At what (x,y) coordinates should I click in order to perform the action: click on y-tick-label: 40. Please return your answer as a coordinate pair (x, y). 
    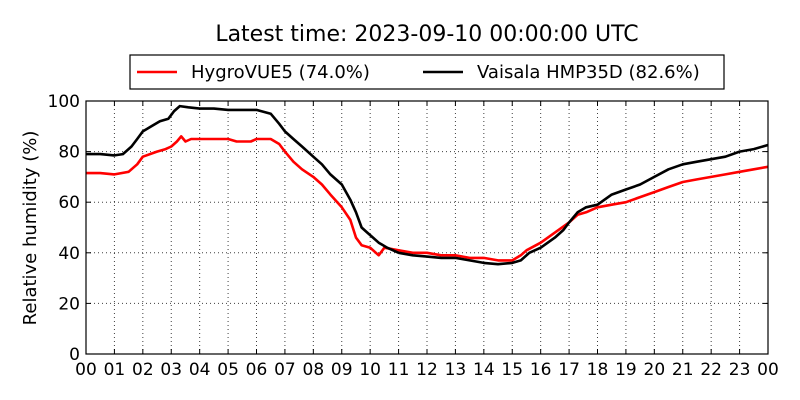
    Looking at the image, I should click on (69, 254).